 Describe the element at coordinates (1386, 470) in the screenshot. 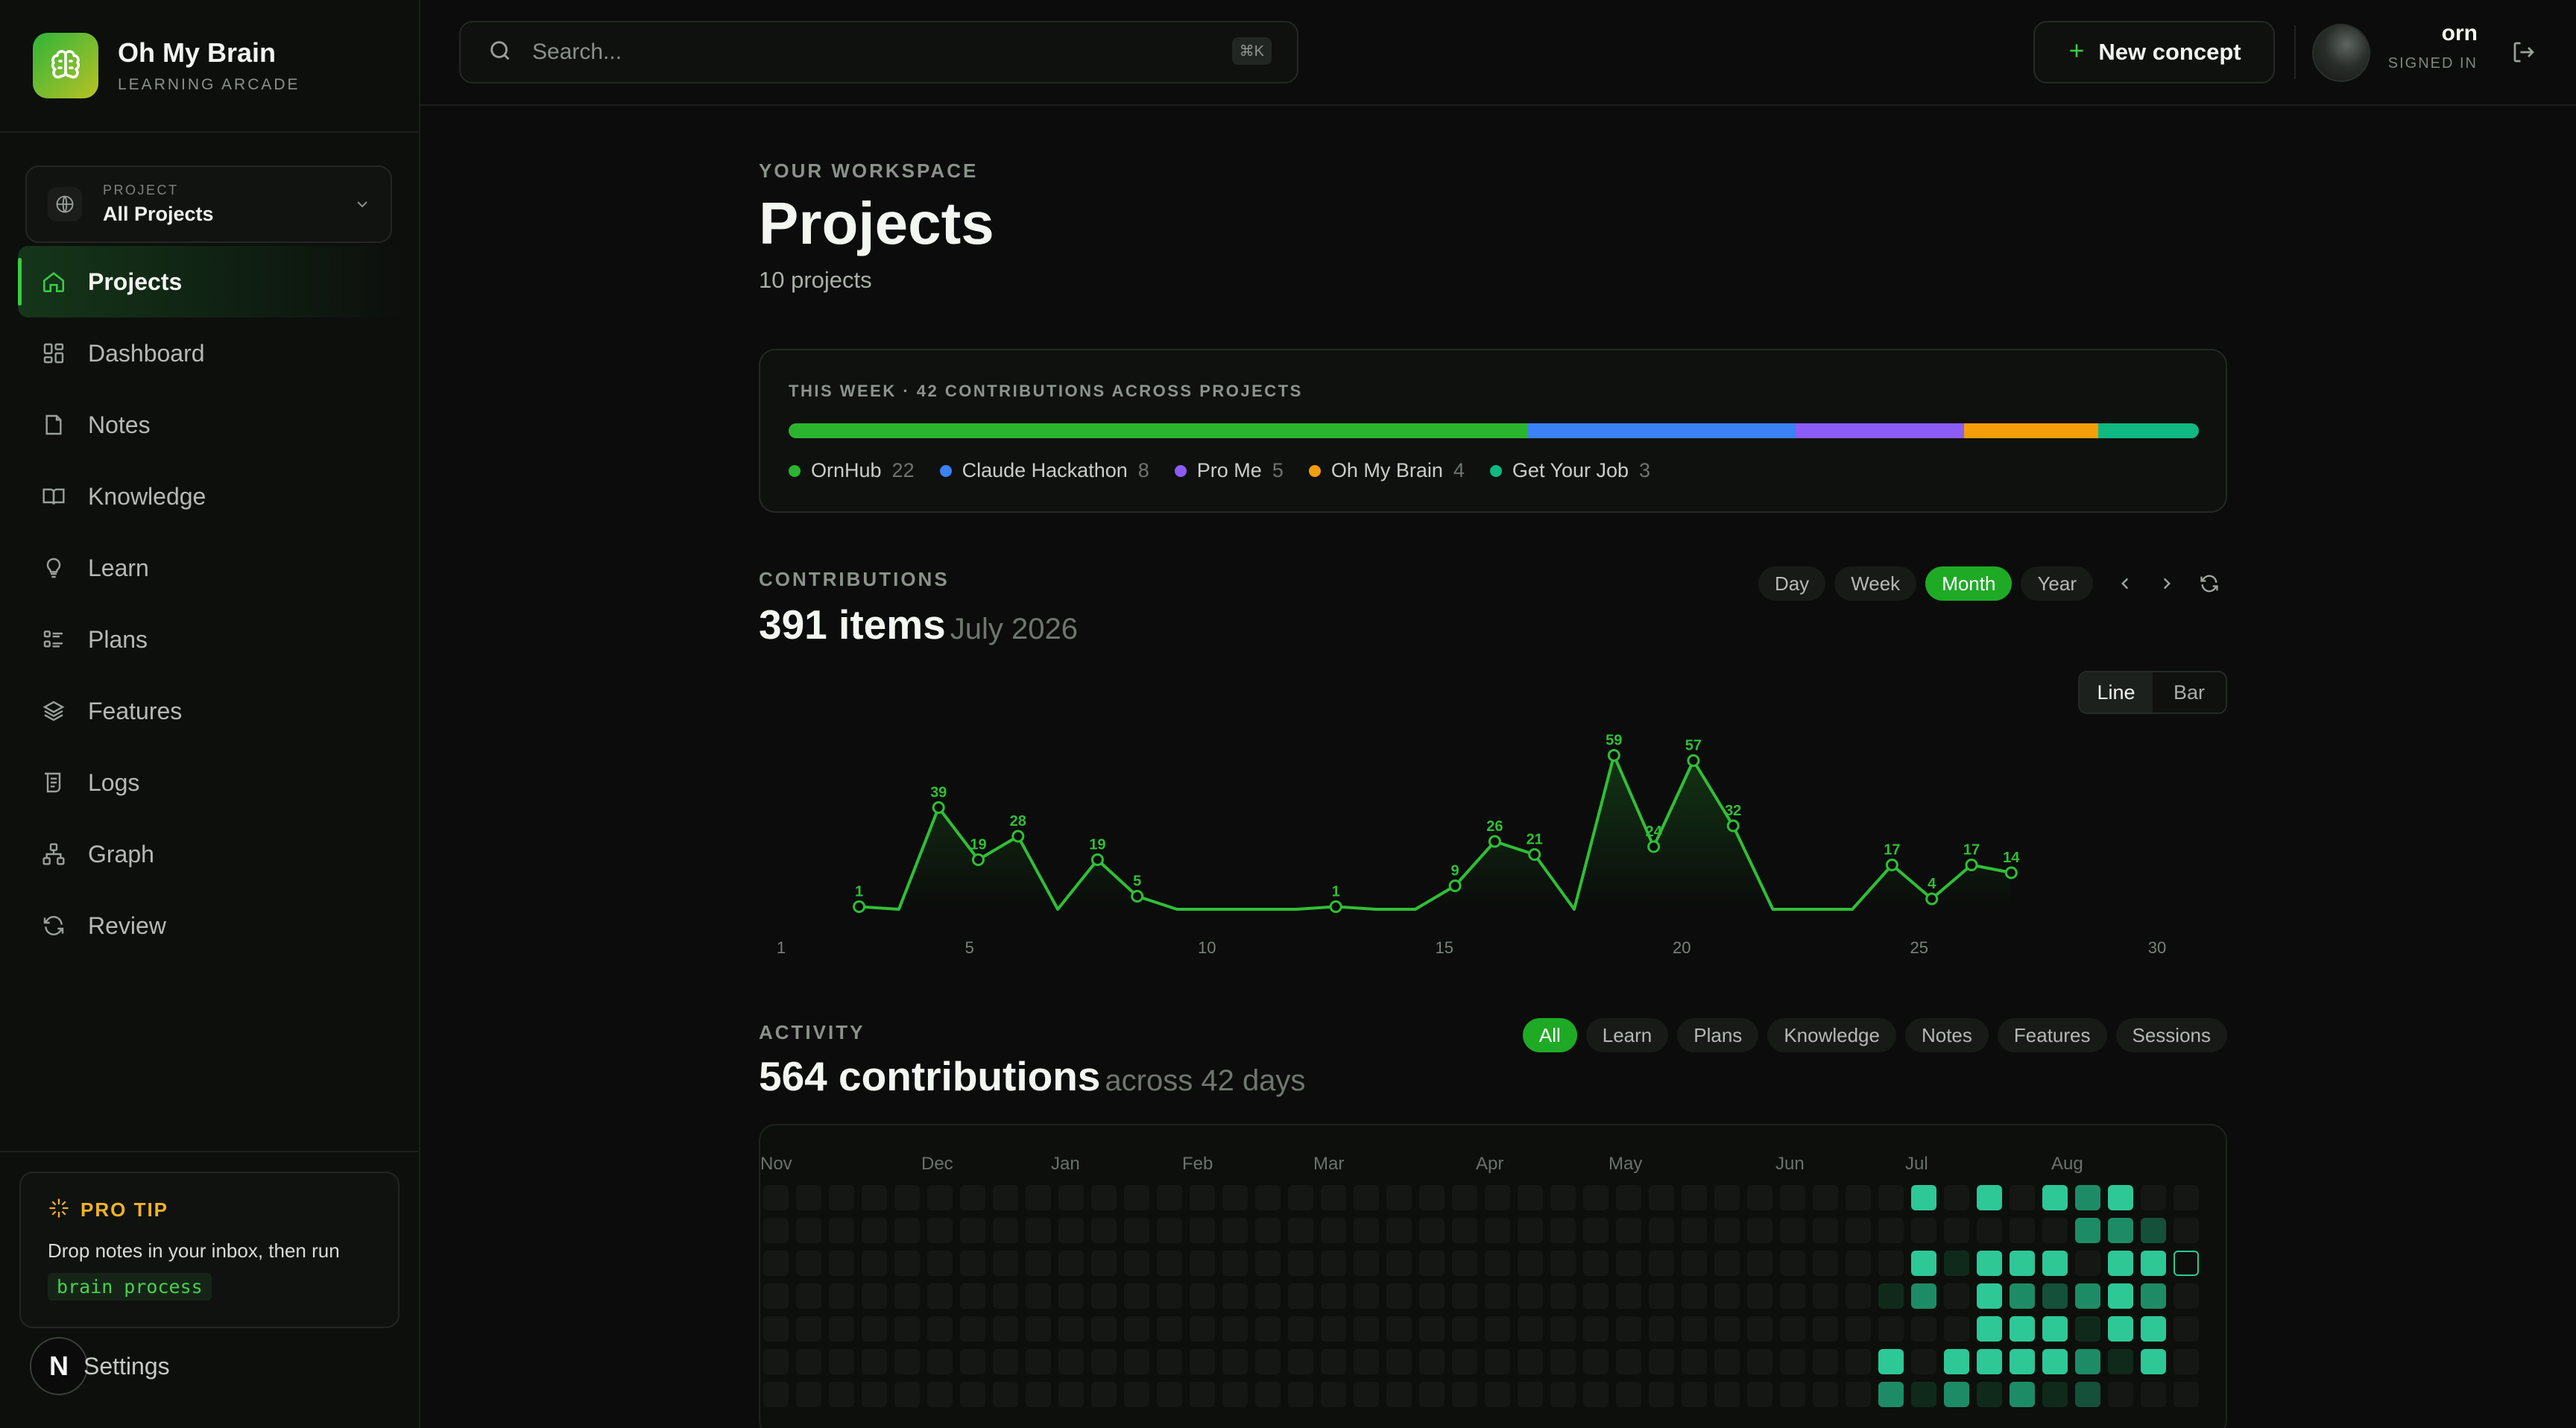

I see `legend-item: Oh My Brain 4` at that location.